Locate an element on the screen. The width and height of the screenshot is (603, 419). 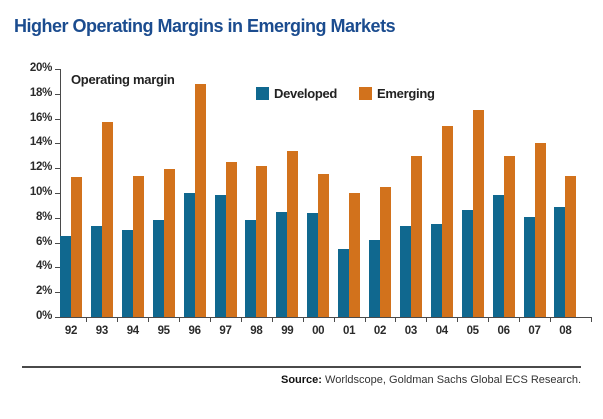
x-tick-label-93: 93 is located at coordinates (102, 331).